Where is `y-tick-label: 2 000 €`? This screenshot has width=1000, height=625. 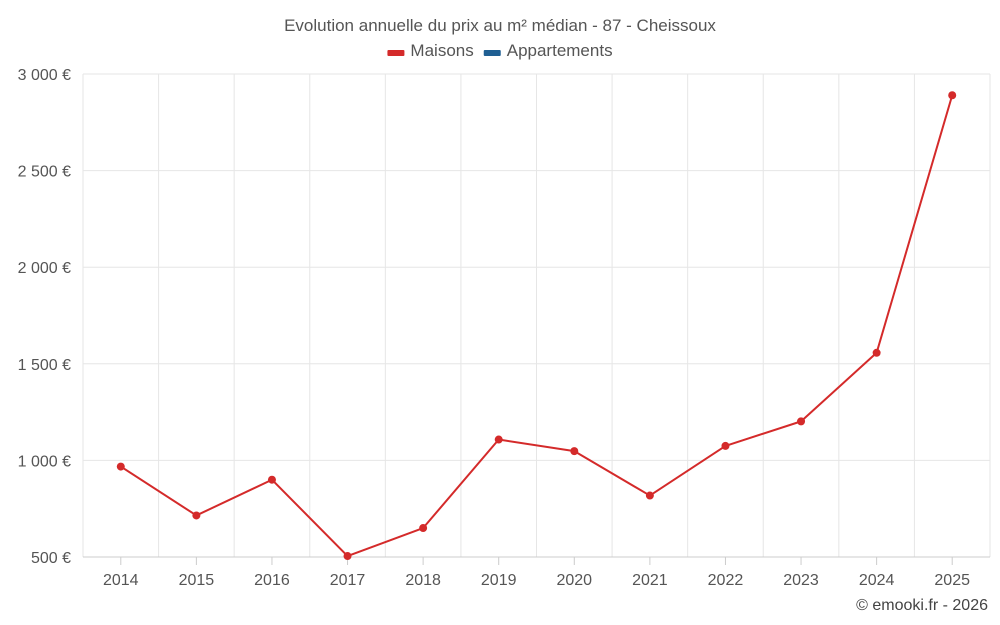 y-tick-label: 2 000 € is located at coordinates (44, 268).